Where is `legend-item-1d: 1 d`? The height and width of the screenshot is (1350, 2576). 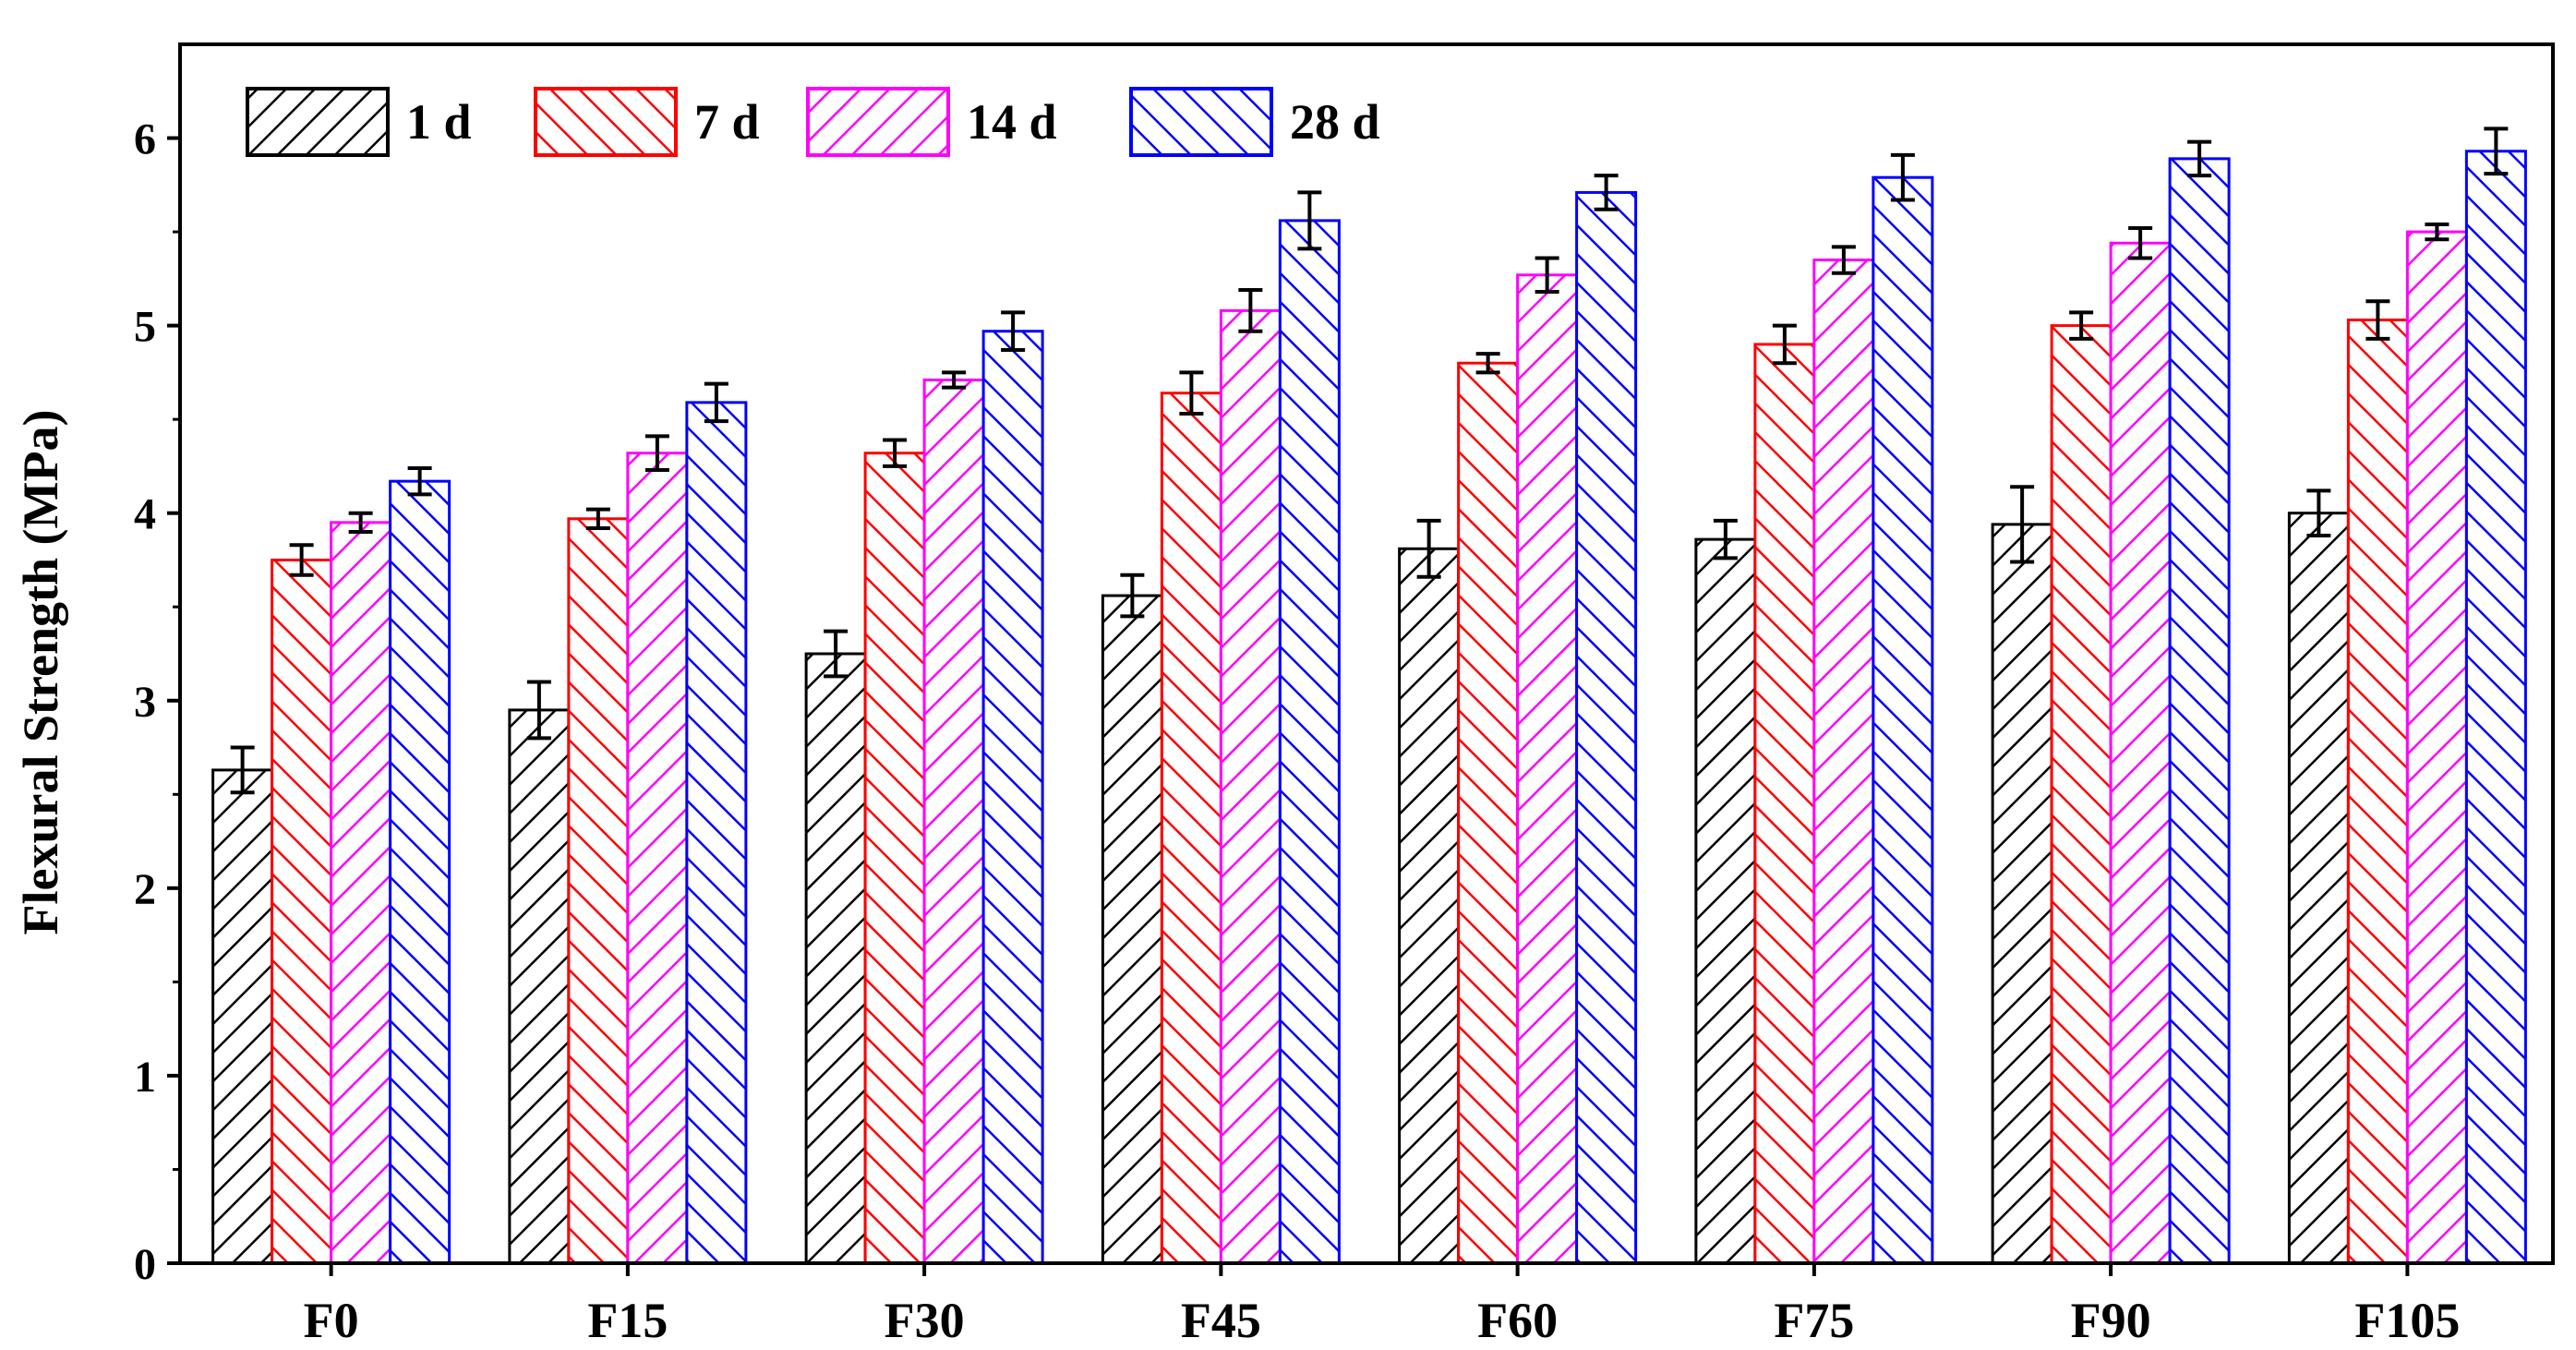 legend-item-1d: 1 d is located at coordinates (359, 122).